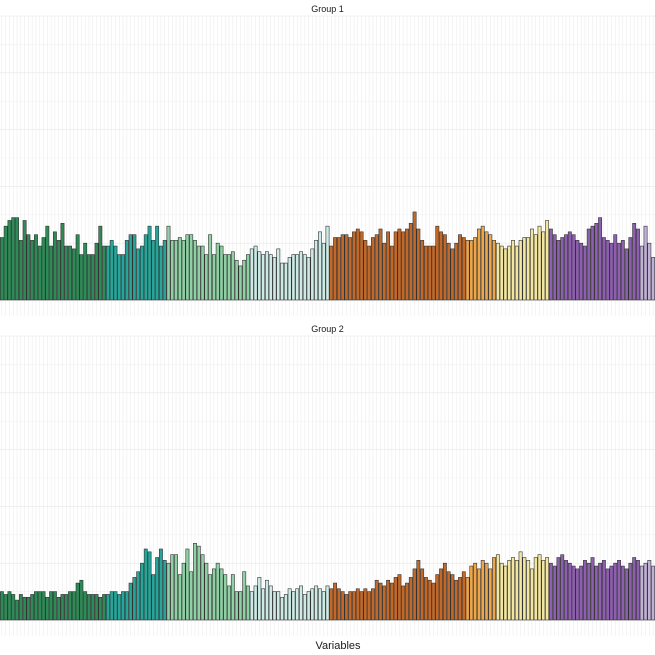 Image resolution: width=655 pixels, height=655 pixels. Describe the element at coordinates (327, 329) in the screenshot. I see `panel-title-group-2: Group 2` at that location.